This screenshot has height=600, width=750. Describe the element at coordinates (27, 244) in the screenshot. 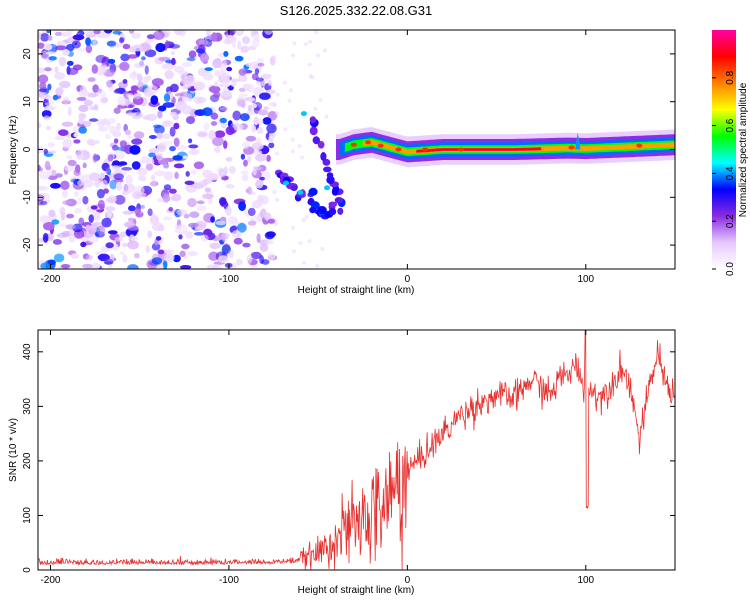

I see `y-tick-label: -20` at that location.